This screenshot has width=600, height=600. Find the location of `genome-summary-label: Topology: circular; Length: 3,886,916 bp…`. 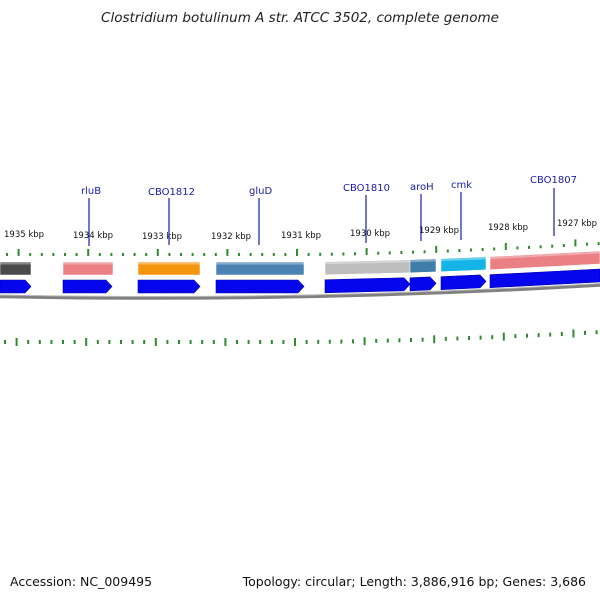

genome-summary-label: Topology: circular; Length: 3,886,916 bp… is located at coordinates (414, 581).